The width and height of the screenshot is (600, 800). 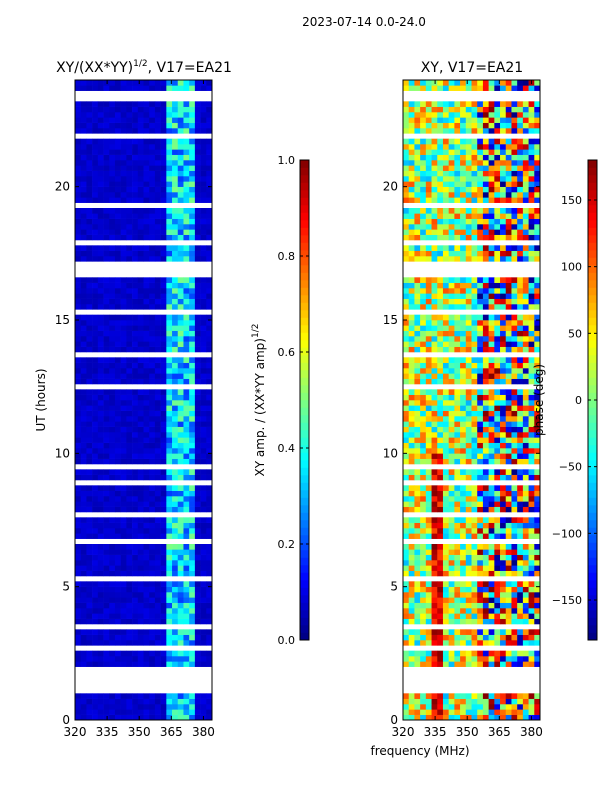 What do you see at coordinates (390, 187) in the screenshot?
I see `y-tick-label: 20` at bounding box center [390, 187].